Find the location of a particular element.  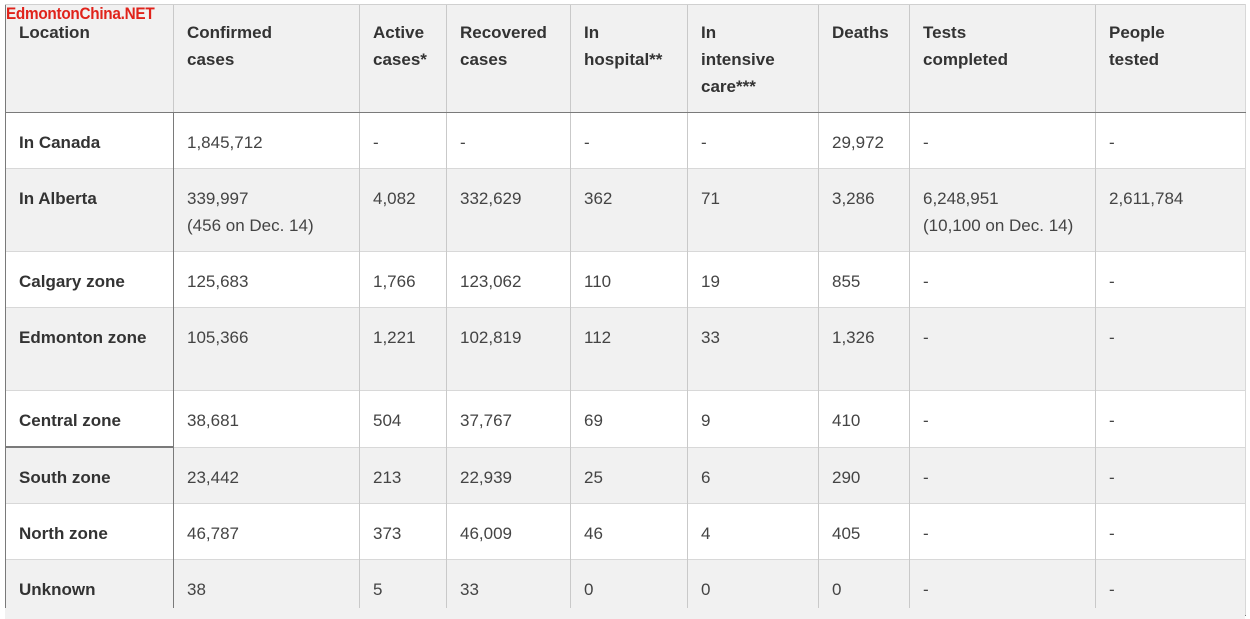

cell-deaths: 410 is located at coordinates (864, 418).